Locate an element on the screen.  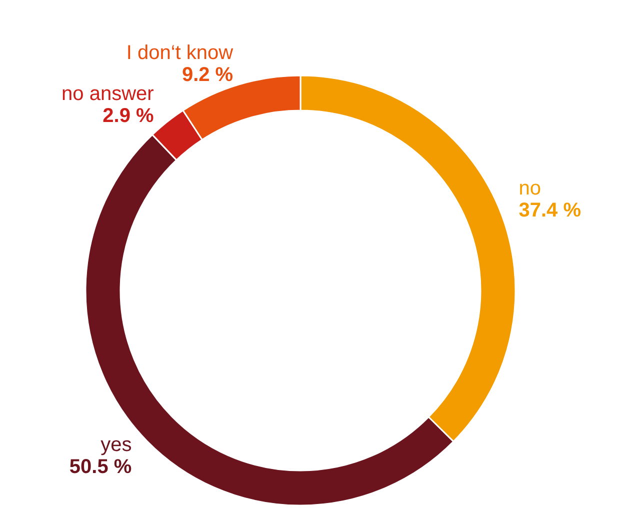
slice-label: yes is located at coordinates (116, 445).